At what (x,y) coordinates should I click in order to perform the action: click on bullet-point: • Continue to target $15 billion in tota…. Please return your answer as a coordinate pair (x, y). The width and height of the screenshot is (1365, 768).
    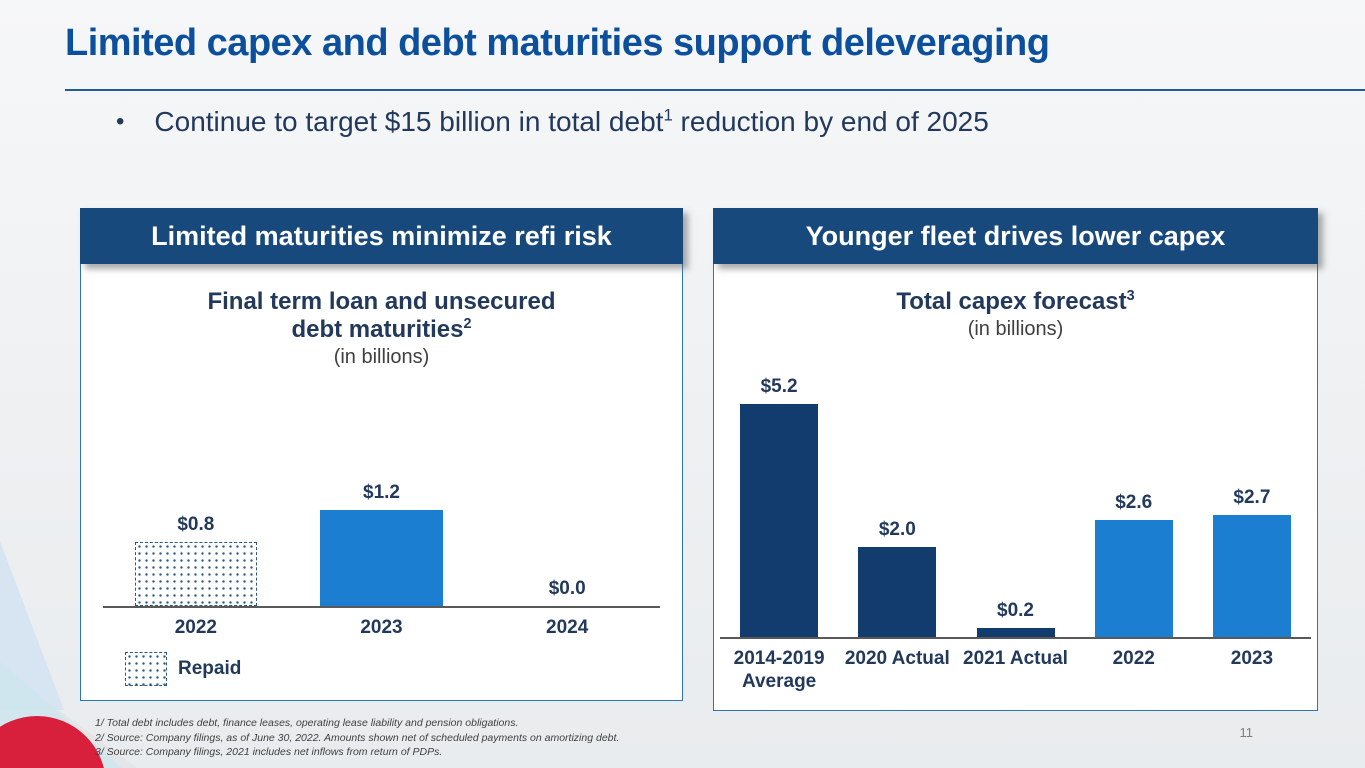
    Looking at the image, I should click on (552, 122).